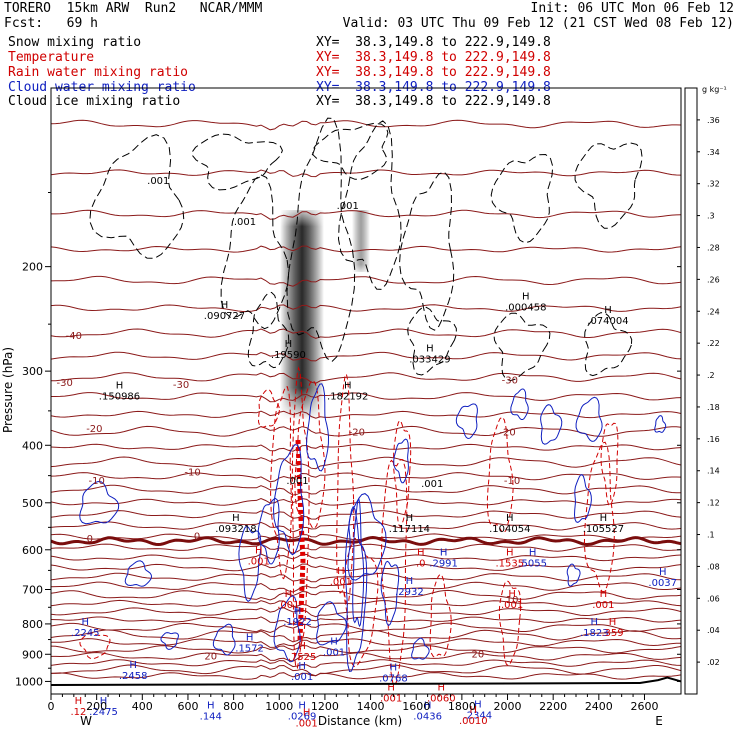 The height and width of the screenshot is (740, 740). I want to click on y-tick-label: 1000, so click(29, 681).